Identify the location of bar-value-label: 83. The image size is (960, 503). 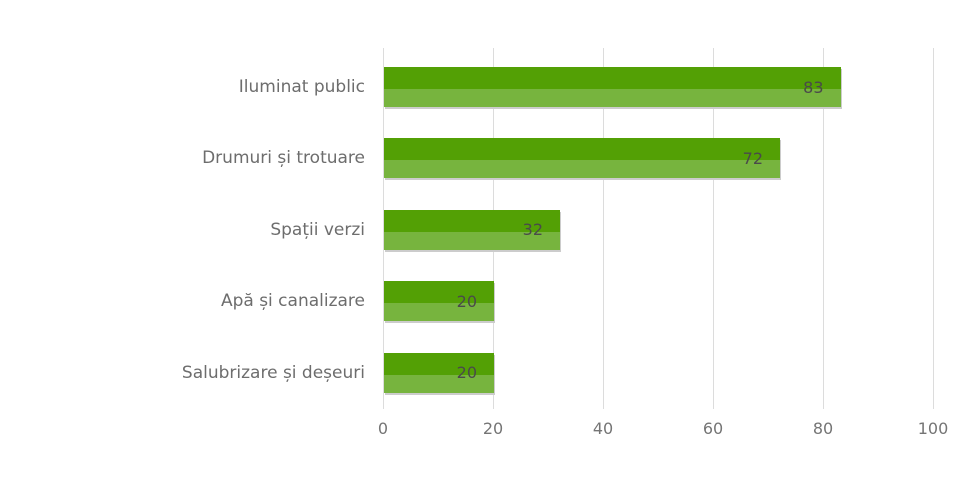
(813, 87).